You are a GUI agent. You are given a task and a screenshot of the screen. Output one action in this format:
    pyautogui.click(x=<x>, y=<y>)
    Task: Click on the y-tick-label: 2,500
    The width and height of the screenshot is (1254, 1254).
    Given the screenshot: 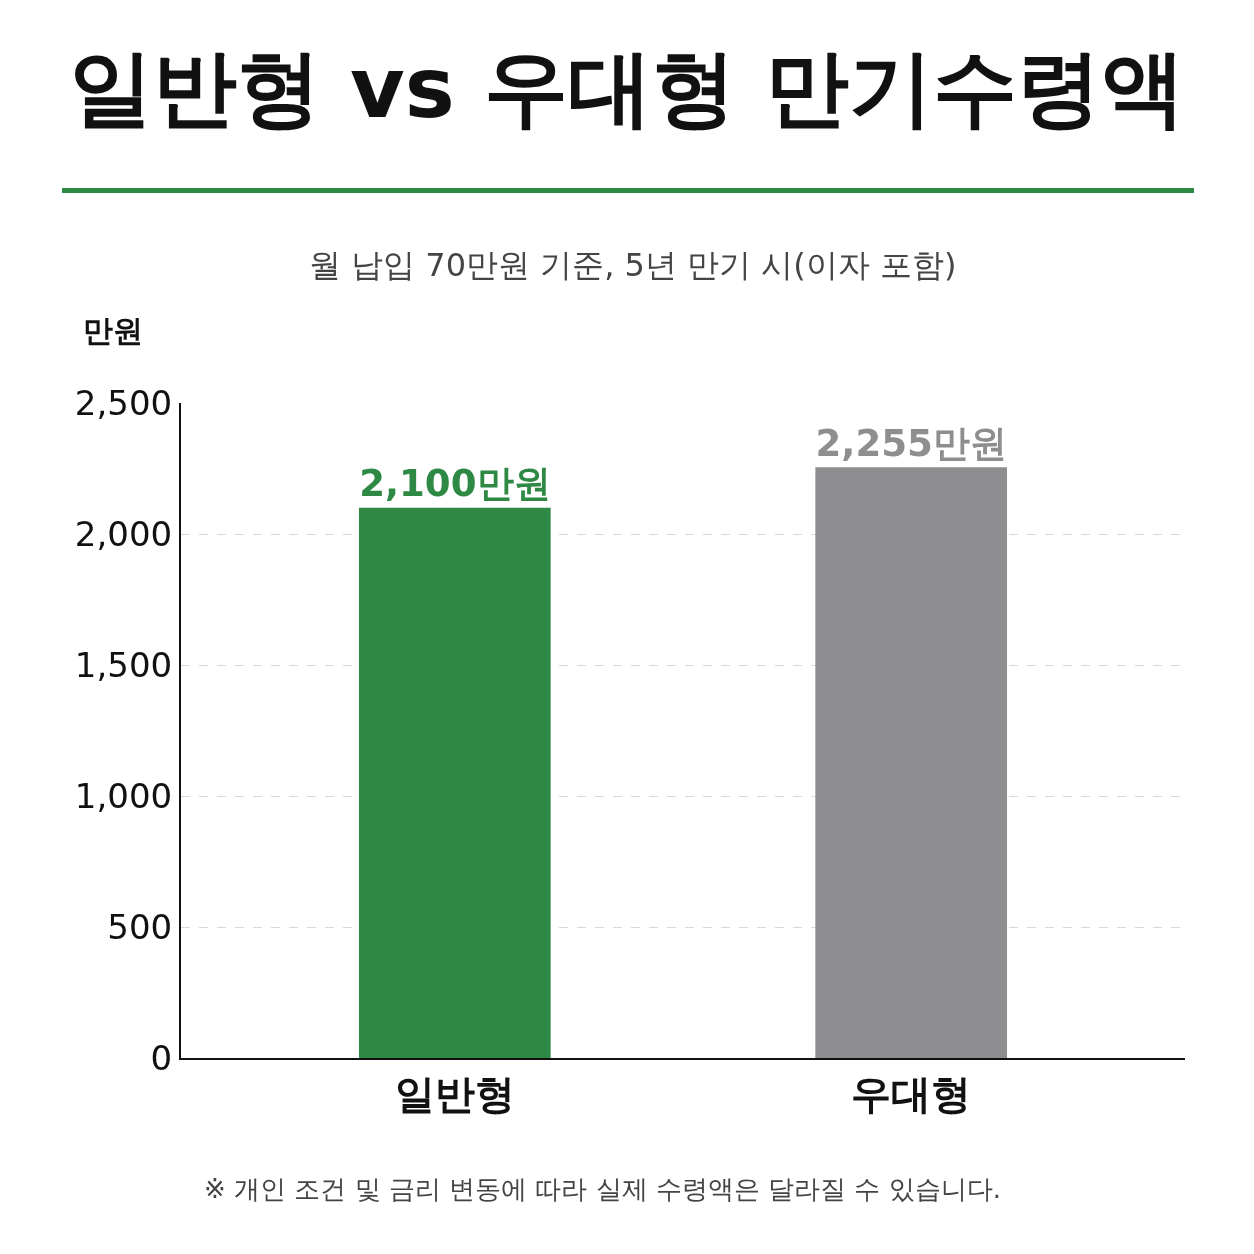 What is the action you would take?
    pyautogui.click(x=123, y=402)
    